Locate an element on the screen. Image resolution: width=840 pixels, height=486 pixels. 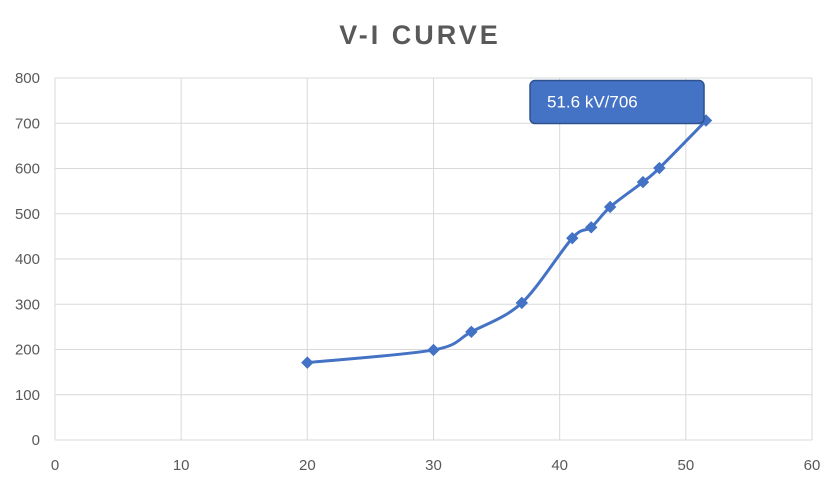
chart-title: V-I CURVE is located at coordinates (420, 35).